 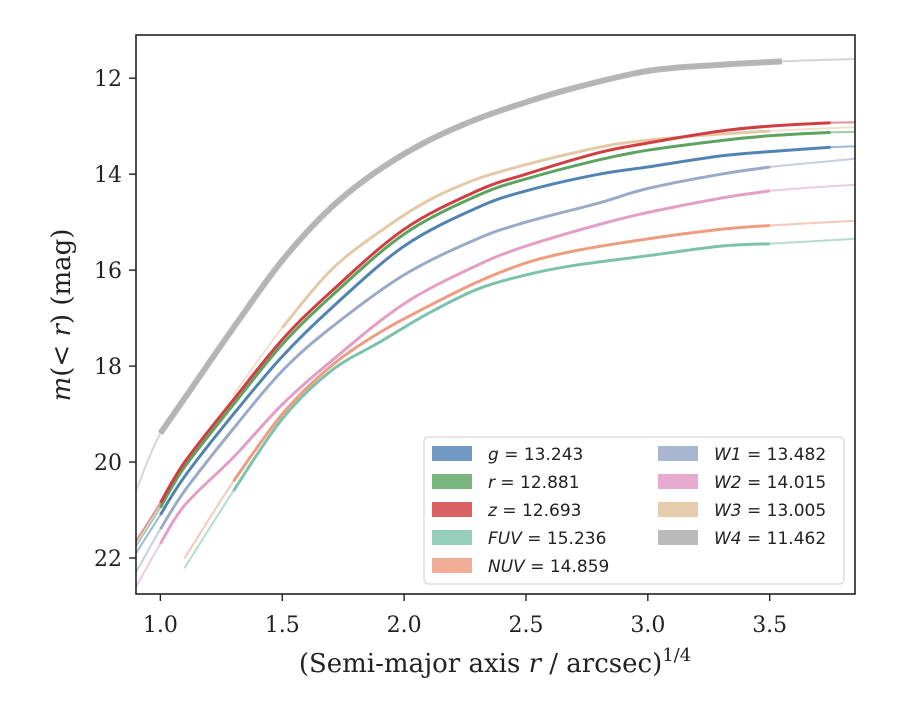 I want to click on legend-entry-nuv: NUV = 14.859, so click(x=520, y=567).